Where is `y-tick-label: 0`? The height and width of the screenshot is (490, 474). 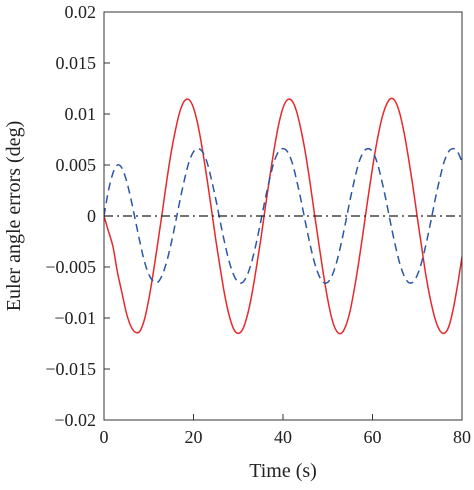 y-tick-label: 0 is located at coordinates (91, 216).